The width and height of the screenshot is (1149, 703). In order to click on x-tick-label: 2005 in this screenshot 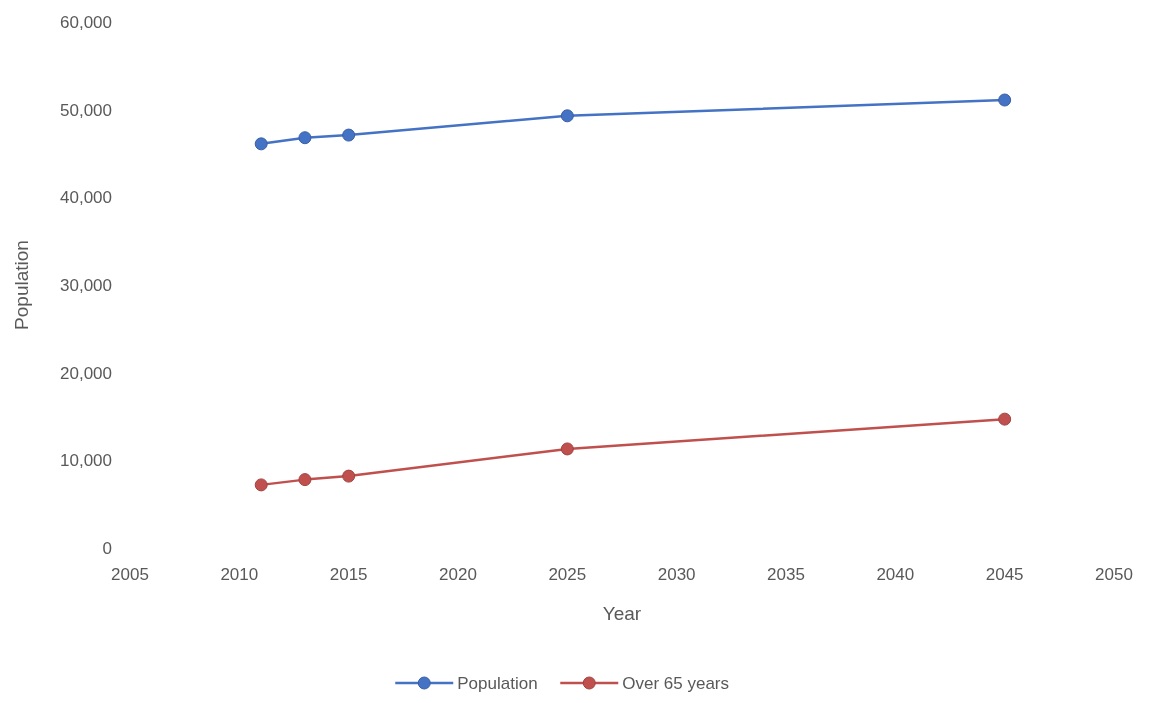, I will do `click(130, 574)`.